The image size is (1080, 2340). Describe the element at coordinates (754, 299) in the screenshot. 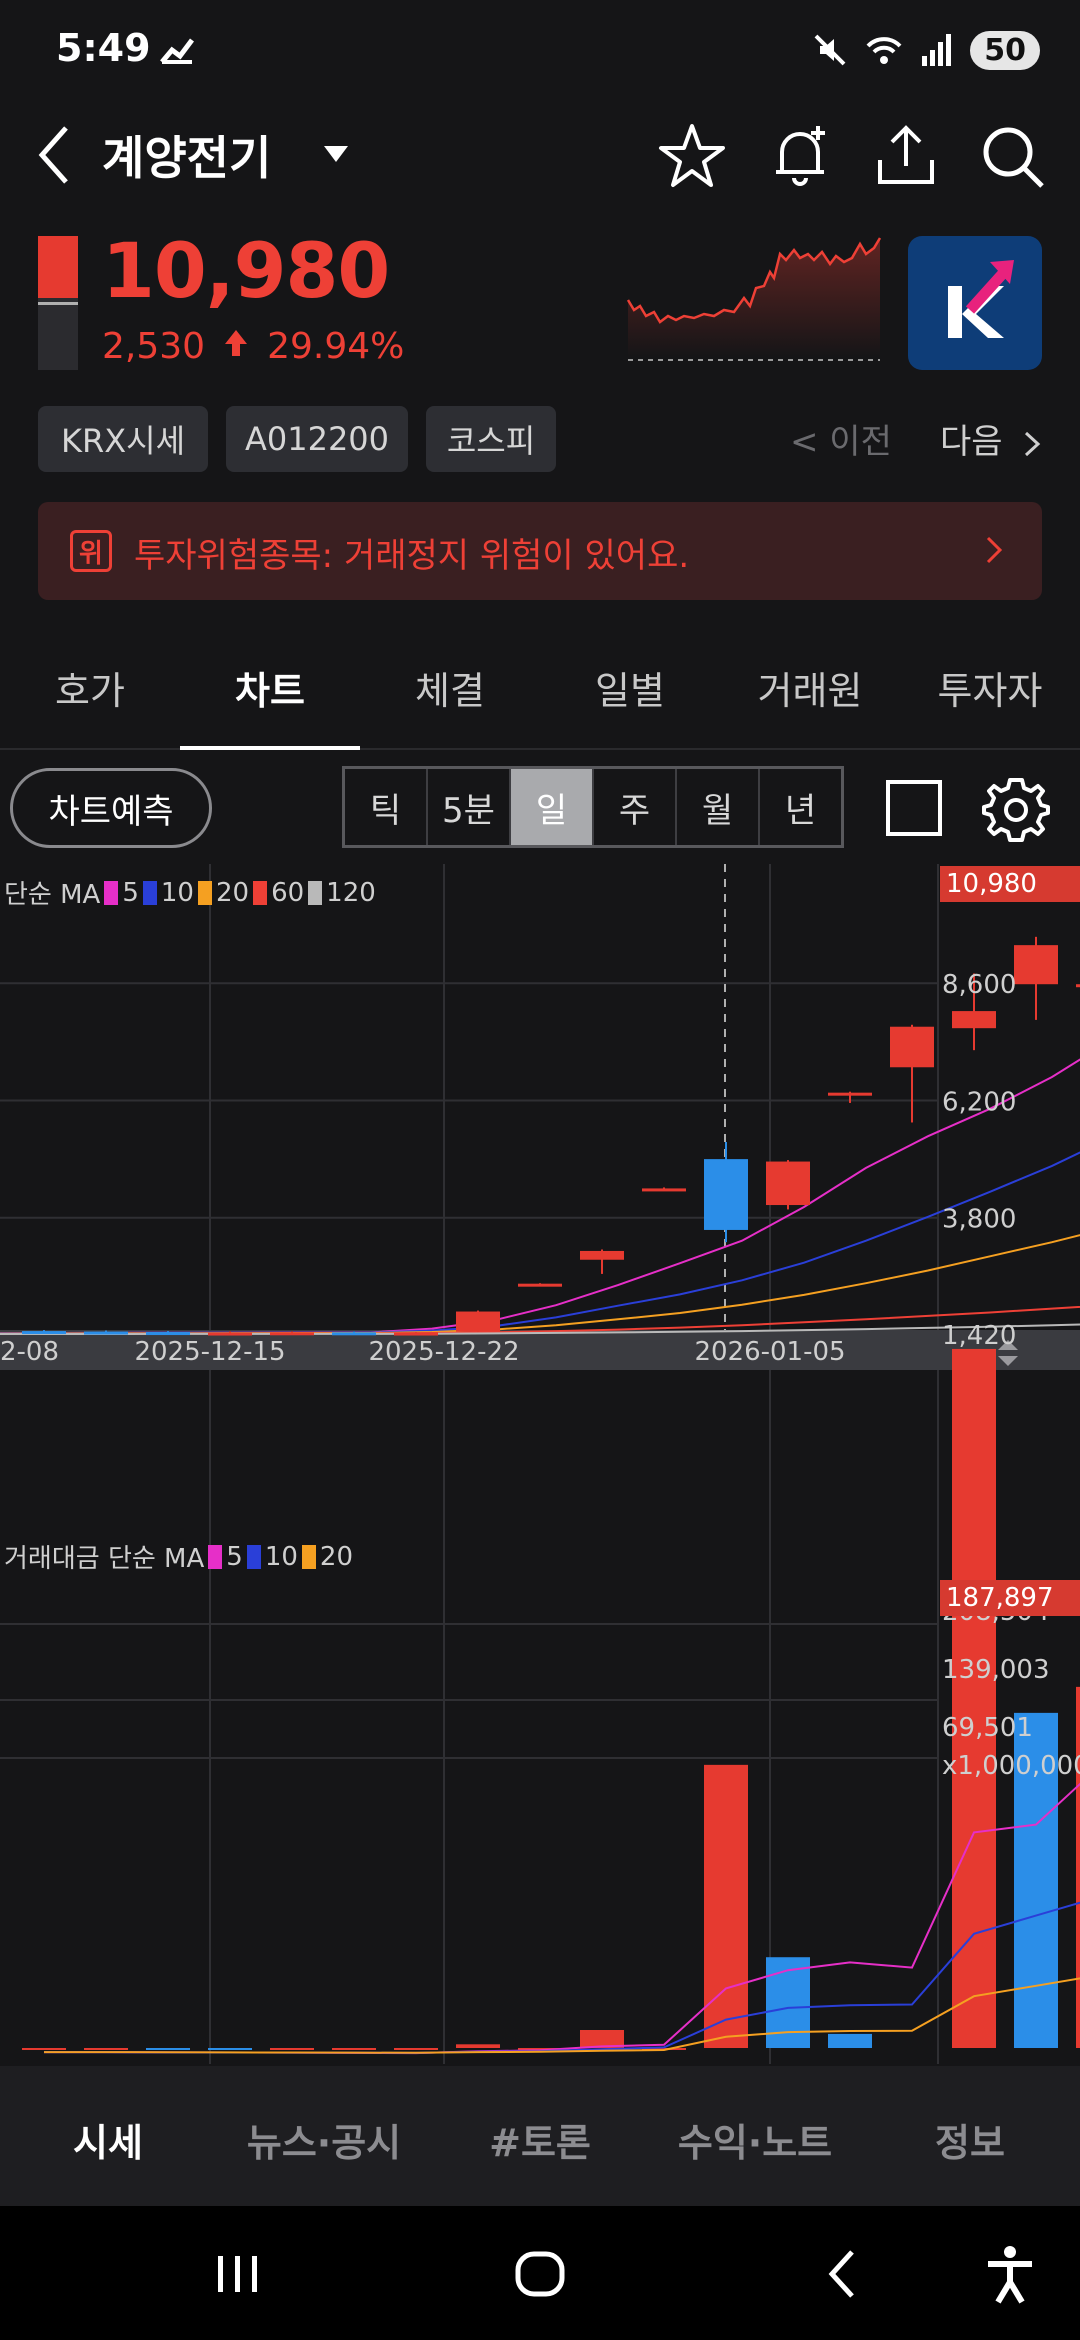

I see `intraday-mini-chart` at that location.